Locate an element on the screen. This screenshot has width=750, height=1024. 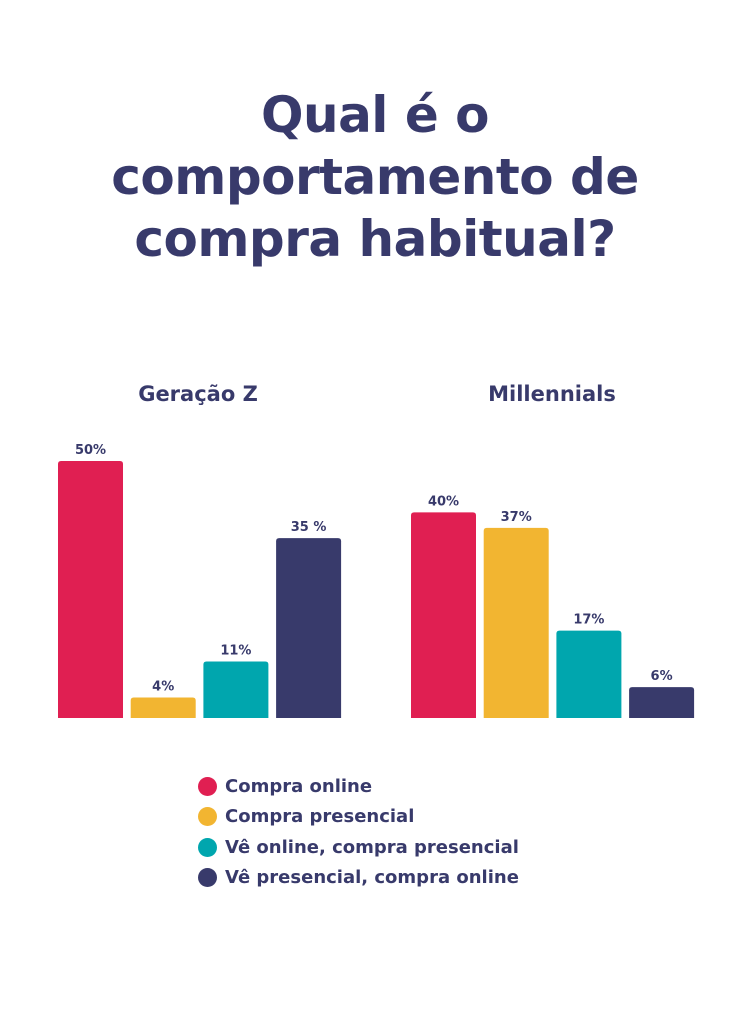
legend-item: Vê presencial, compra online is located at coordinates (358, 878).